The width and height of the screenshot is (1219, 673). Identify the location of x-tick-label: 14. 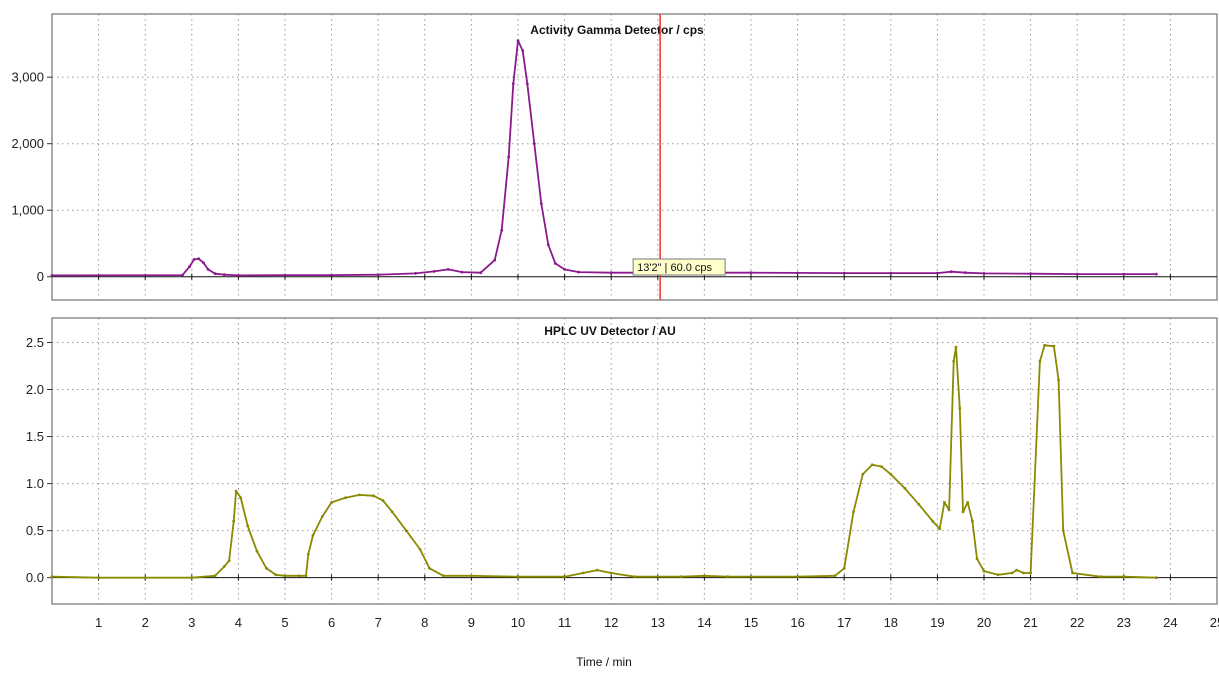
(704, 622).